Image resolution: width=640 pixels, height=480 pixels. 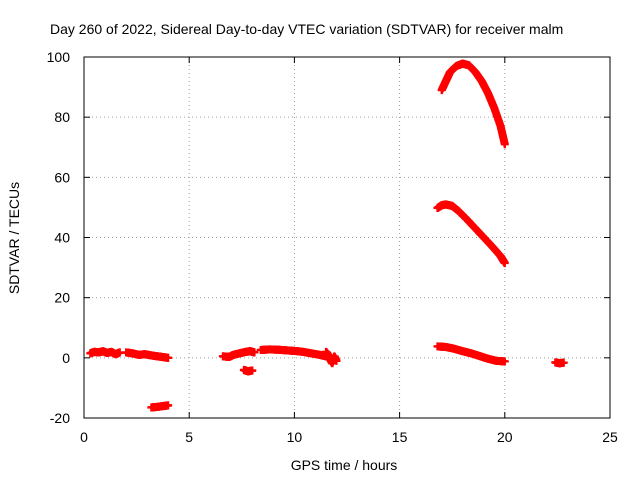 I want to click on x-tick-label: 25, so click(x=610, y=437).